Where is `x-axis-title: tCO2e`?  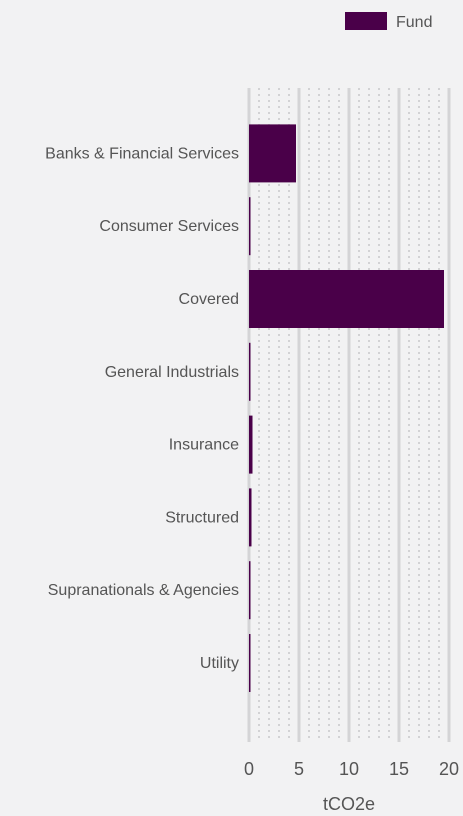
x-axis-title: tCO2e is located at coordinates (349, 804).